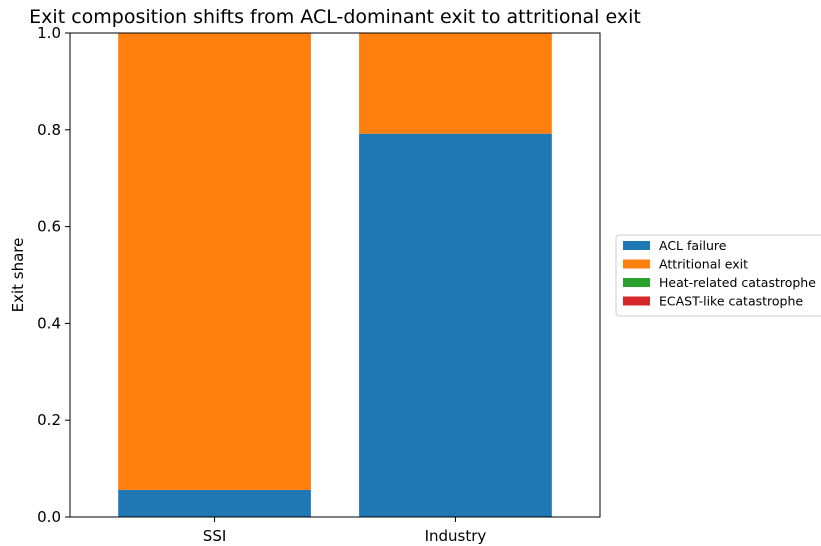  What do you see at coordinates (214, 536) in the screenshot?
I see `x-tick-label: SSI` at bounding box center [214, 536].